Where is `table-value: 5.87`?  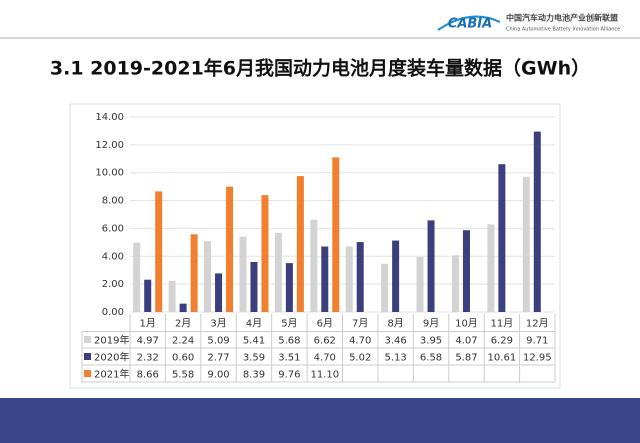 table-value: 5.87 is located at coordinates (466, 358).